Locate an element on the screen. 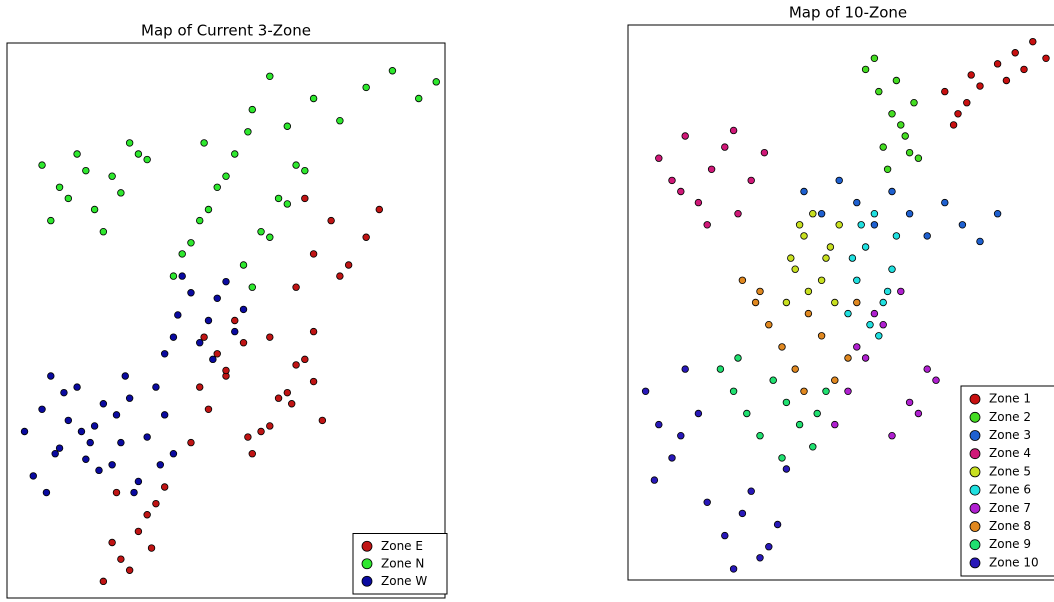 This screenshot has width=1054, height=602. chart-title: Map of 10-Zone is located at coordinates (848, 13).